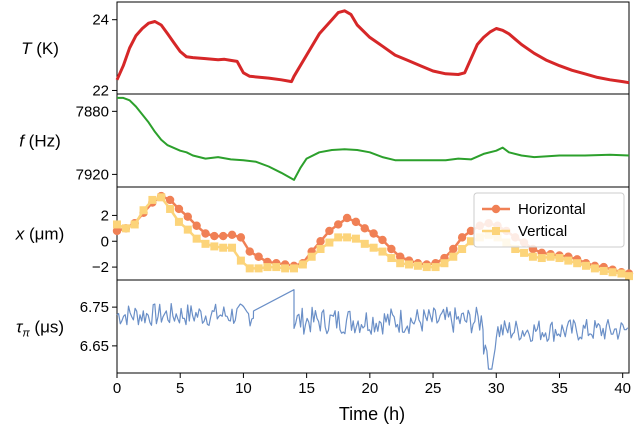  What do you see at coordinates (94, 307) in the screenshot?
I see `ytick-label-pi-time-1: 6.75` at bounding box center [94, 307].